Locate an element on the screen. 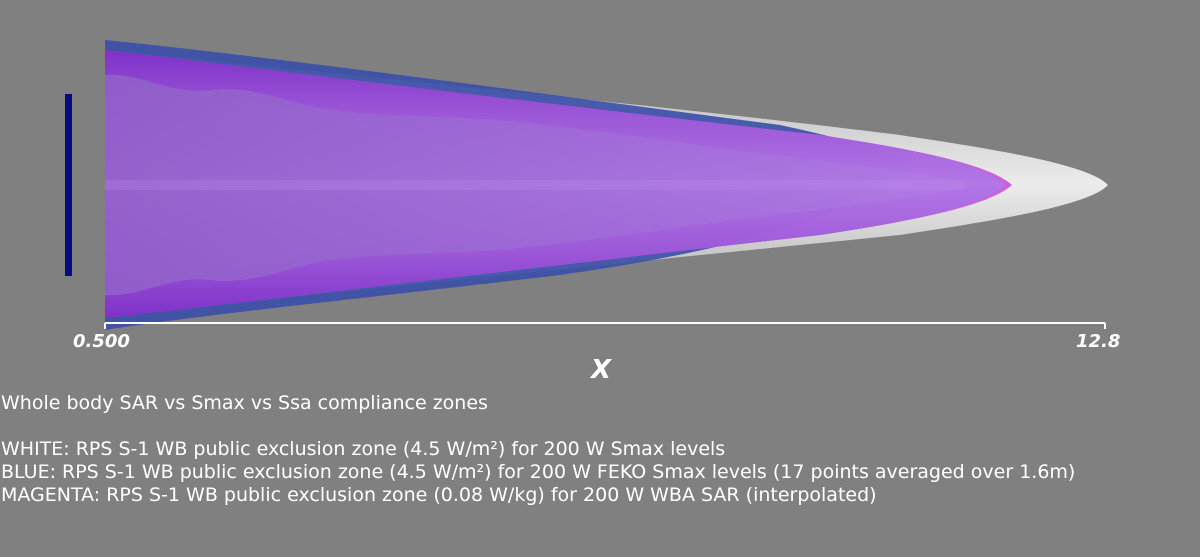  x-axis-title: X is located at coordinates (601, 370).